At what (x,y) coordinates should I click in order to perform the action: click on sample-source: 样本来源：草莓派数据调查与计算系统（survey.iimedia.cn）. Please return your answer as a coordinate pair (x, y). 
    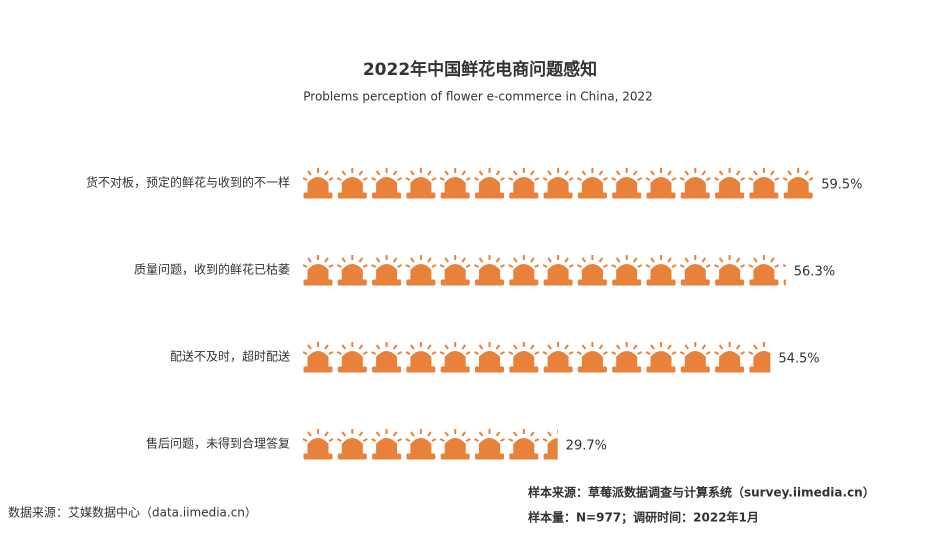
    Looking at the image, I should click on (701, 492).